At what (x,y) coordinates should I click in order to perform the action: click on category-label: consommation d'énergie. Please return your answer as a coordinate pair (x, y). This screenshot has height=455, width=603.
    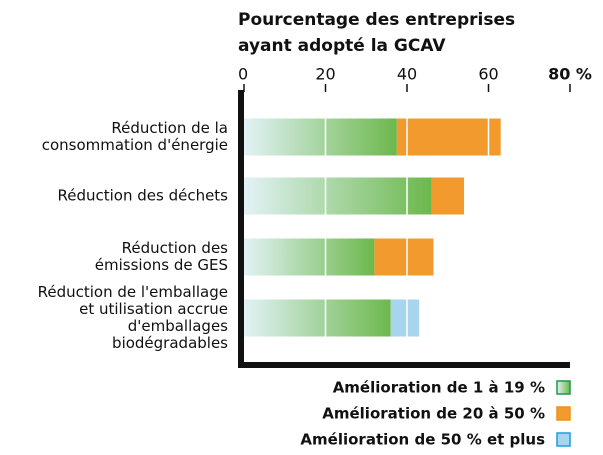
    Looking at the image, I should click on (135, 145).